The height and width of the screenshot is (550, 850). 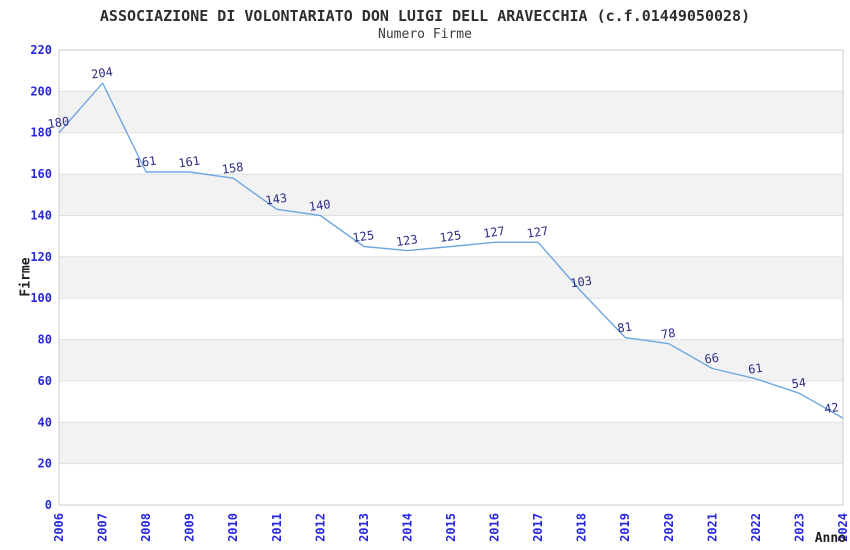 I want to click on x-tick-label: 2015, so click(x=451, y=527).